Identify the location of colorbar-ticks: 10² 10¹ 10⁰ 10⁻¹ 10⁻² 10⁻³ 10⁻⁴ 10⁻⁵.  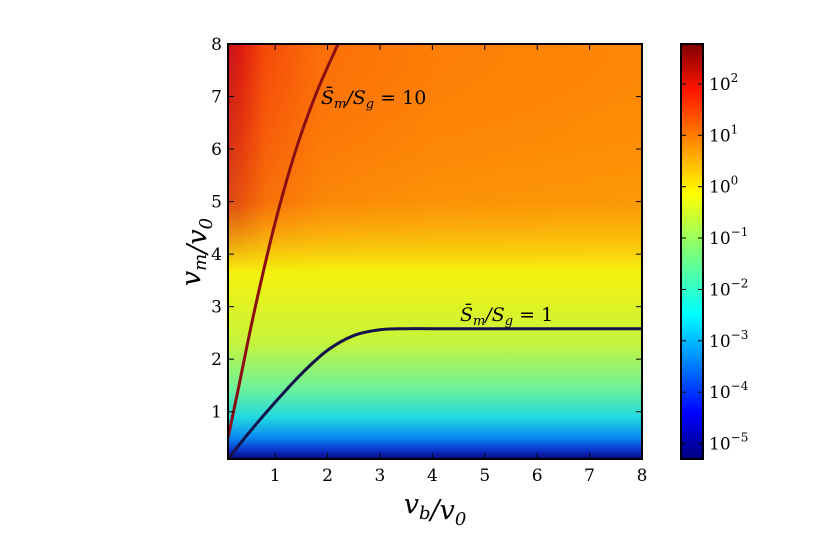
(715, 263).